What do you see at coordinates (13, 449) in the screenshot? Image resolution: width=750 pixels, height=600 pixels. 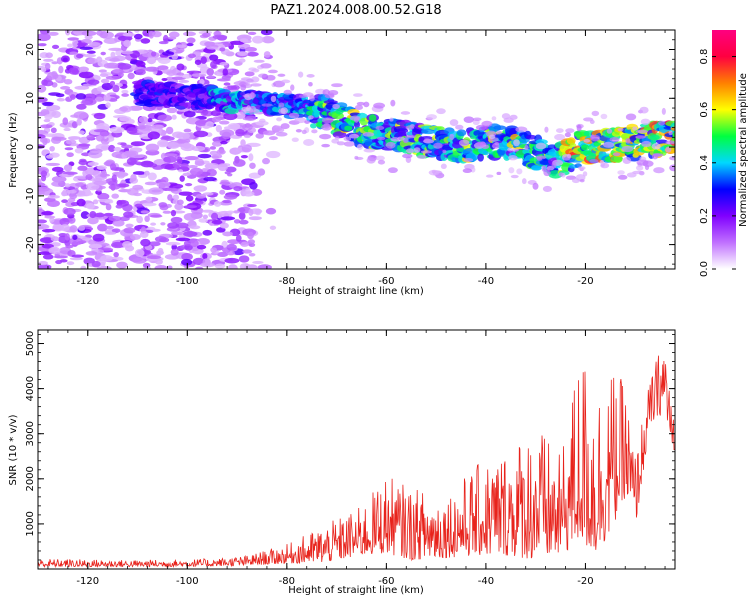 I see `snr-y-axis-label: SNR (10 * v/v)` at bounding box center [13, 449].